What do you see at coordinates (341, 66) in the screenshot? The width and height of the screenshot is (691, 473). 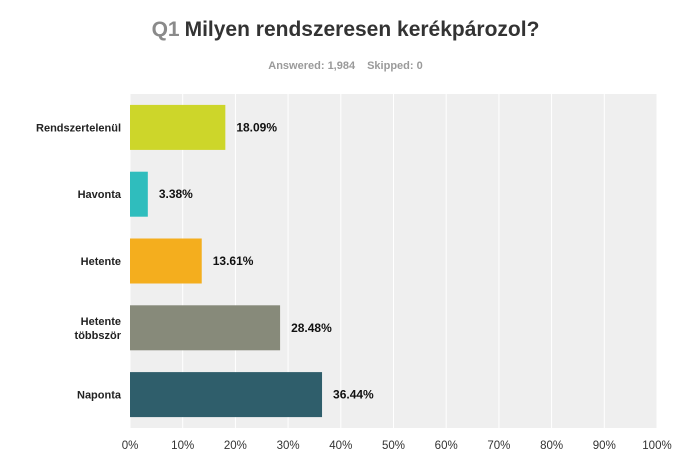 I see `answered-count: 1,984` at bounding box center [341, 66].